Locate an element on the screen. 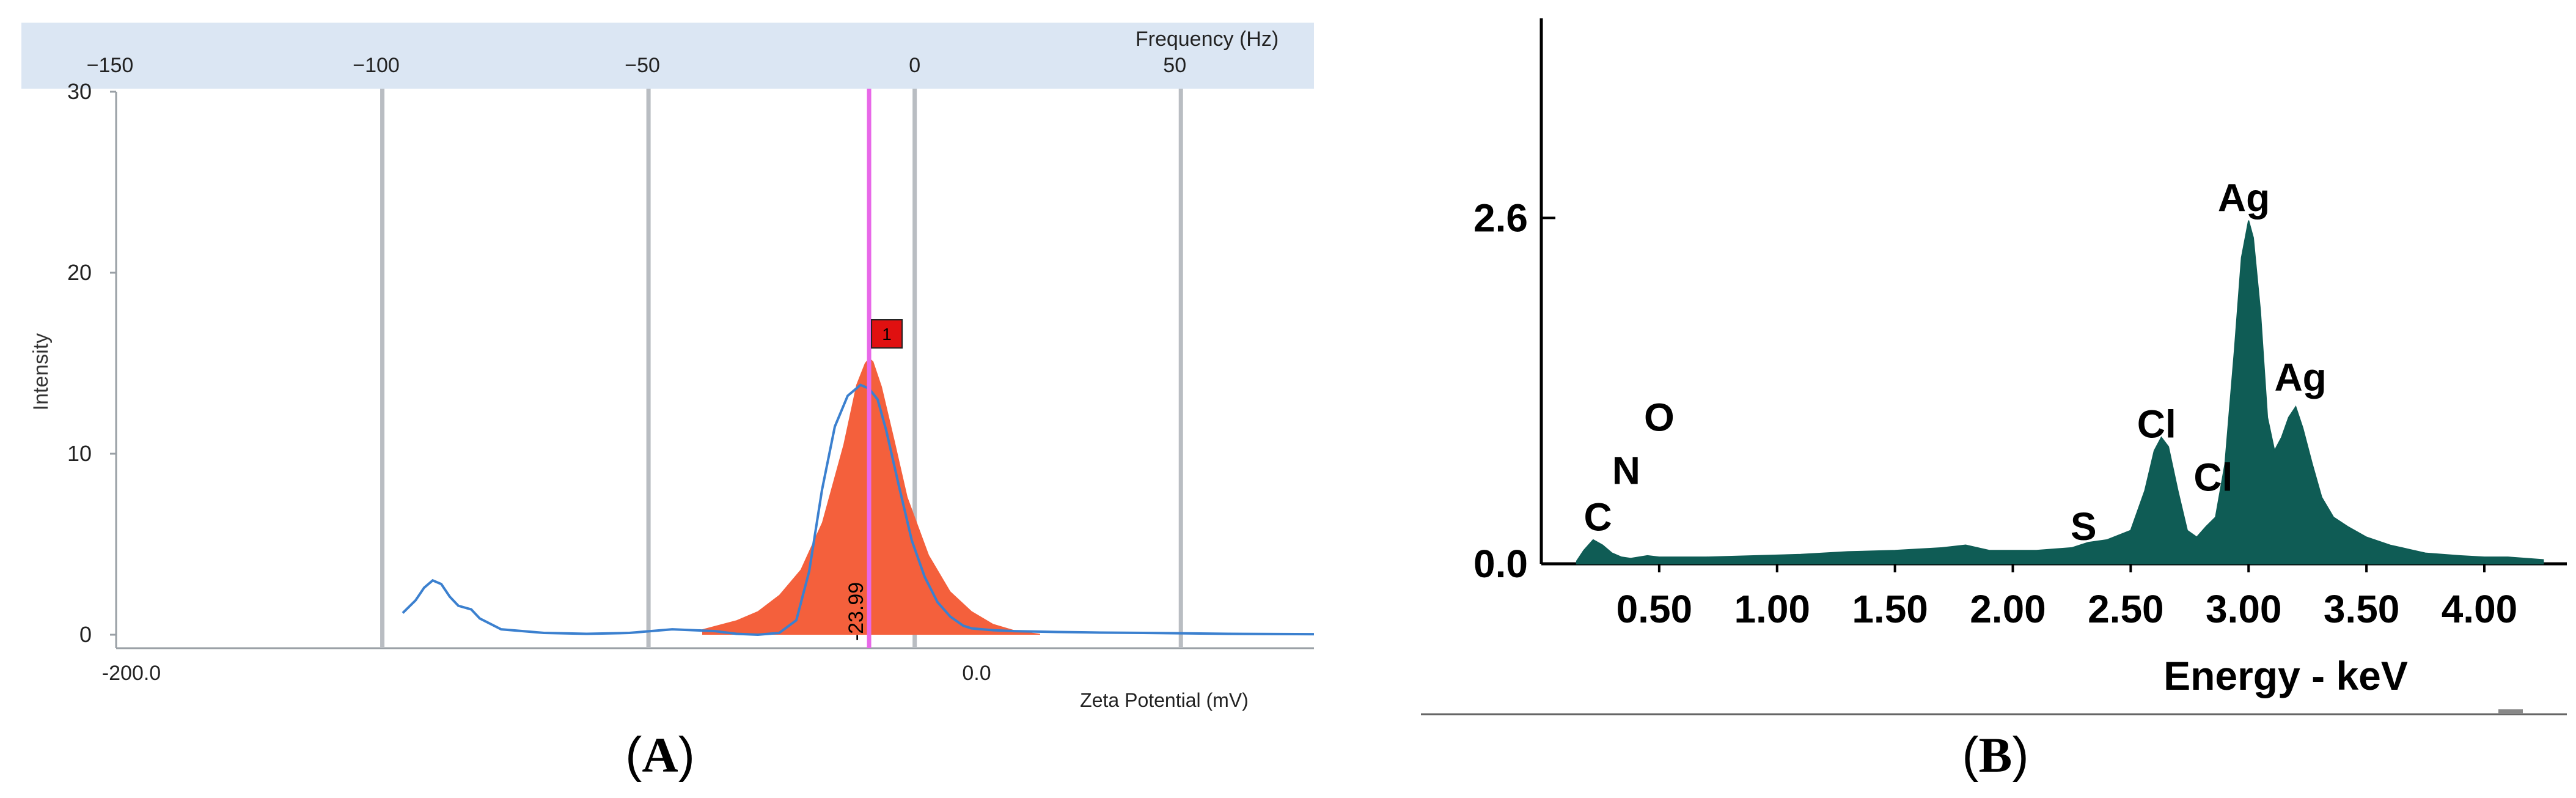 This screenshot has width=2576, height=798. intensity-tick-label: 10 is located at coordinates (79, 454).